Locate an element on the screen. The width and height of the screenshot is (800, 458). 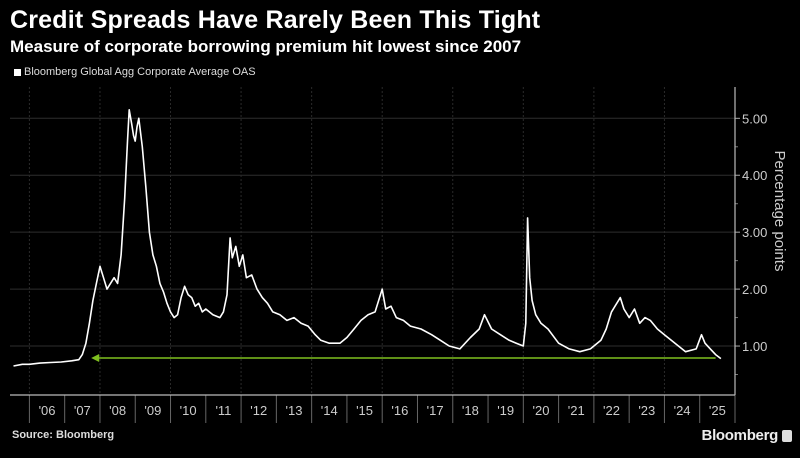
x-tick-label: '12 is located at coordinates (258, 410).